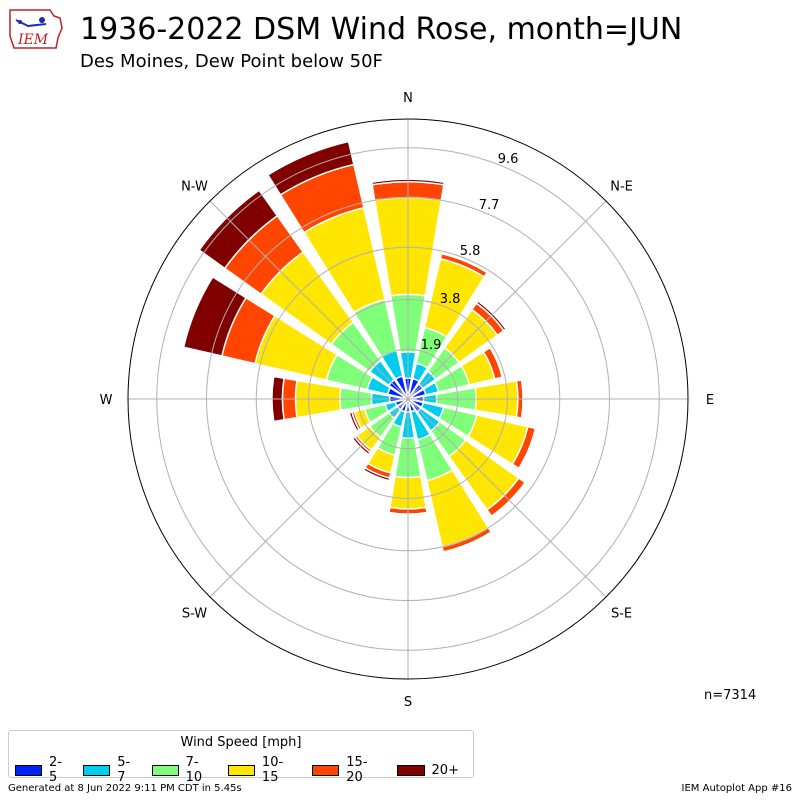 The height and width of the screenshot is (800, 800). I want to click on legend-label: 2-5, so click(55, 770).